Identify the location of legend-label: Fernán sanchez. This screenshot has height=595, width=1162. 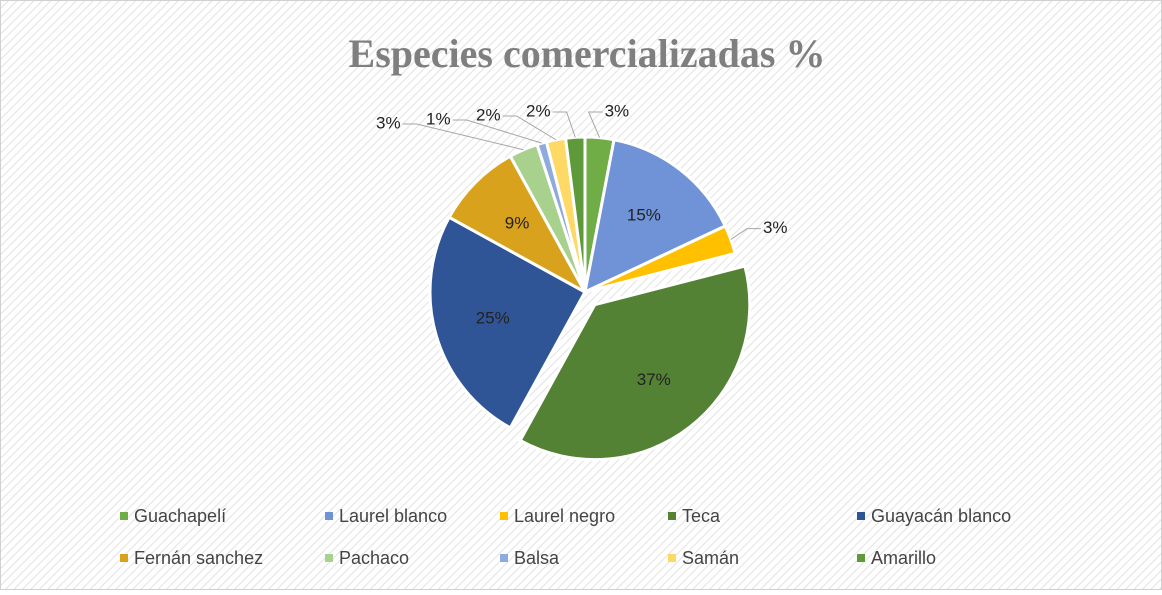
(198, 558).